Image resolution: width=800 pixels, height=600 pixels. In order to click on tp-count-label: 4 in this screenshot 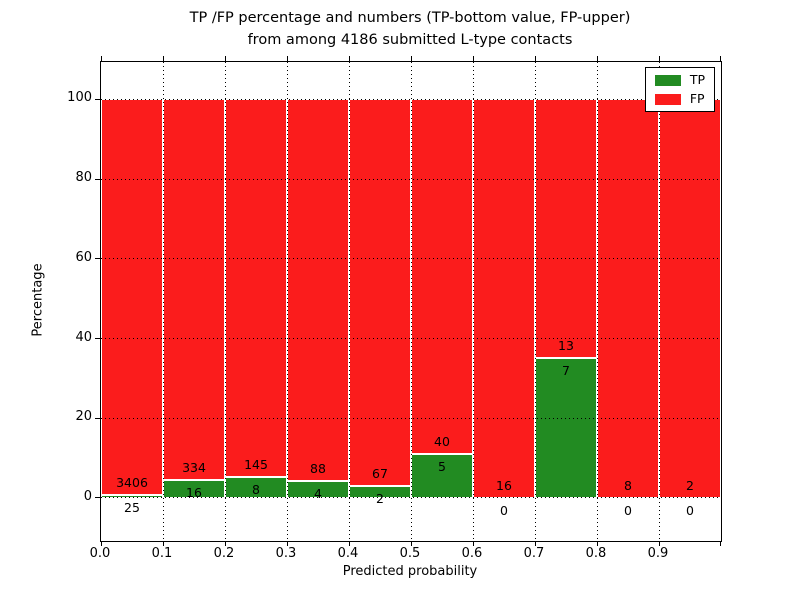, I will do `click(318, 493)`.